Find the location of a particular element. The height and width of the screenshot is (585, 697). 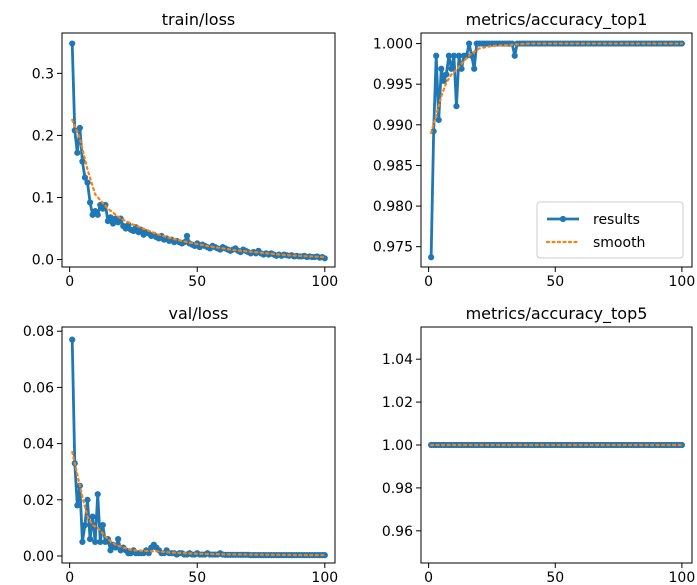

legend-label: results is located at coordinates (616, 220).